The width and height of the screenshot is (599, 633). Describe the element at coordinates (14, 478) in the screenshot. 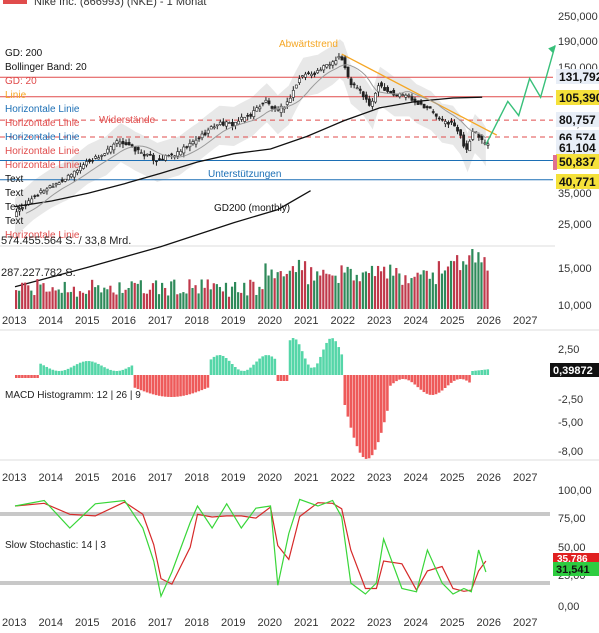

I see `year-label: 2013` at that location.